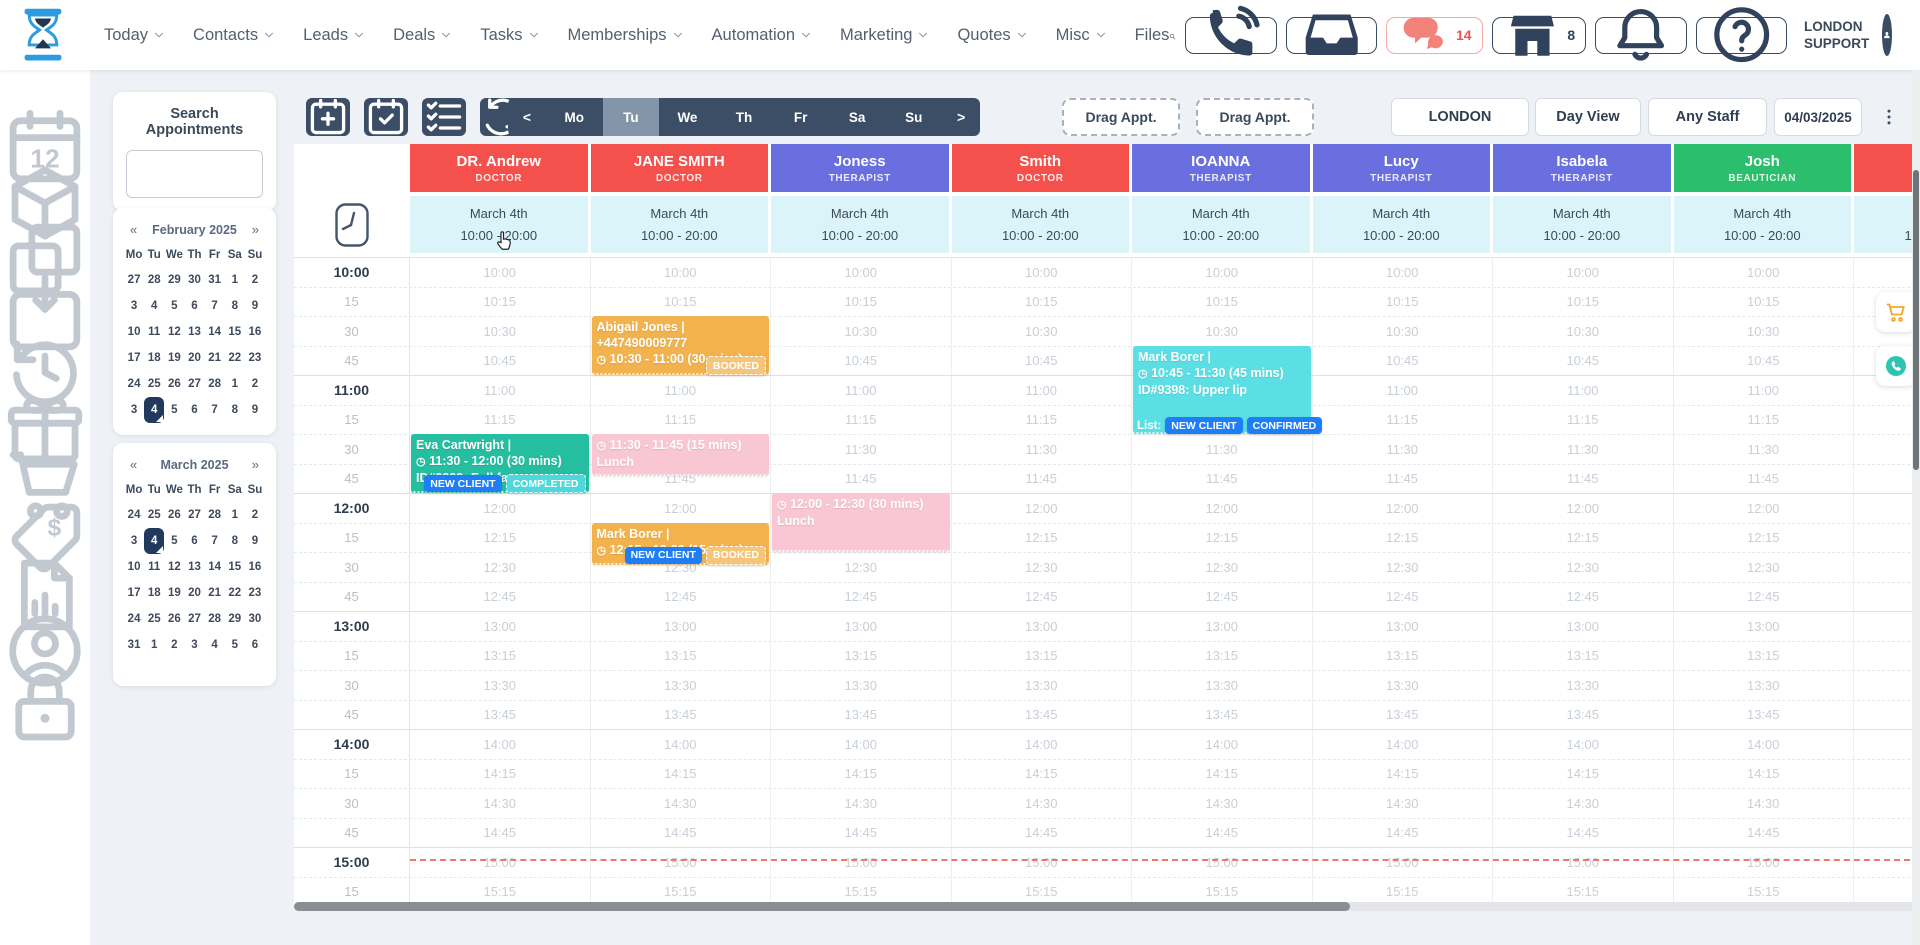 The width and height of the screenshot is (1920, 945). What do you see at coordinates (135, 35) in the screenshot?
I see `nav-item-today: Today` at bounding box center [135, 35].